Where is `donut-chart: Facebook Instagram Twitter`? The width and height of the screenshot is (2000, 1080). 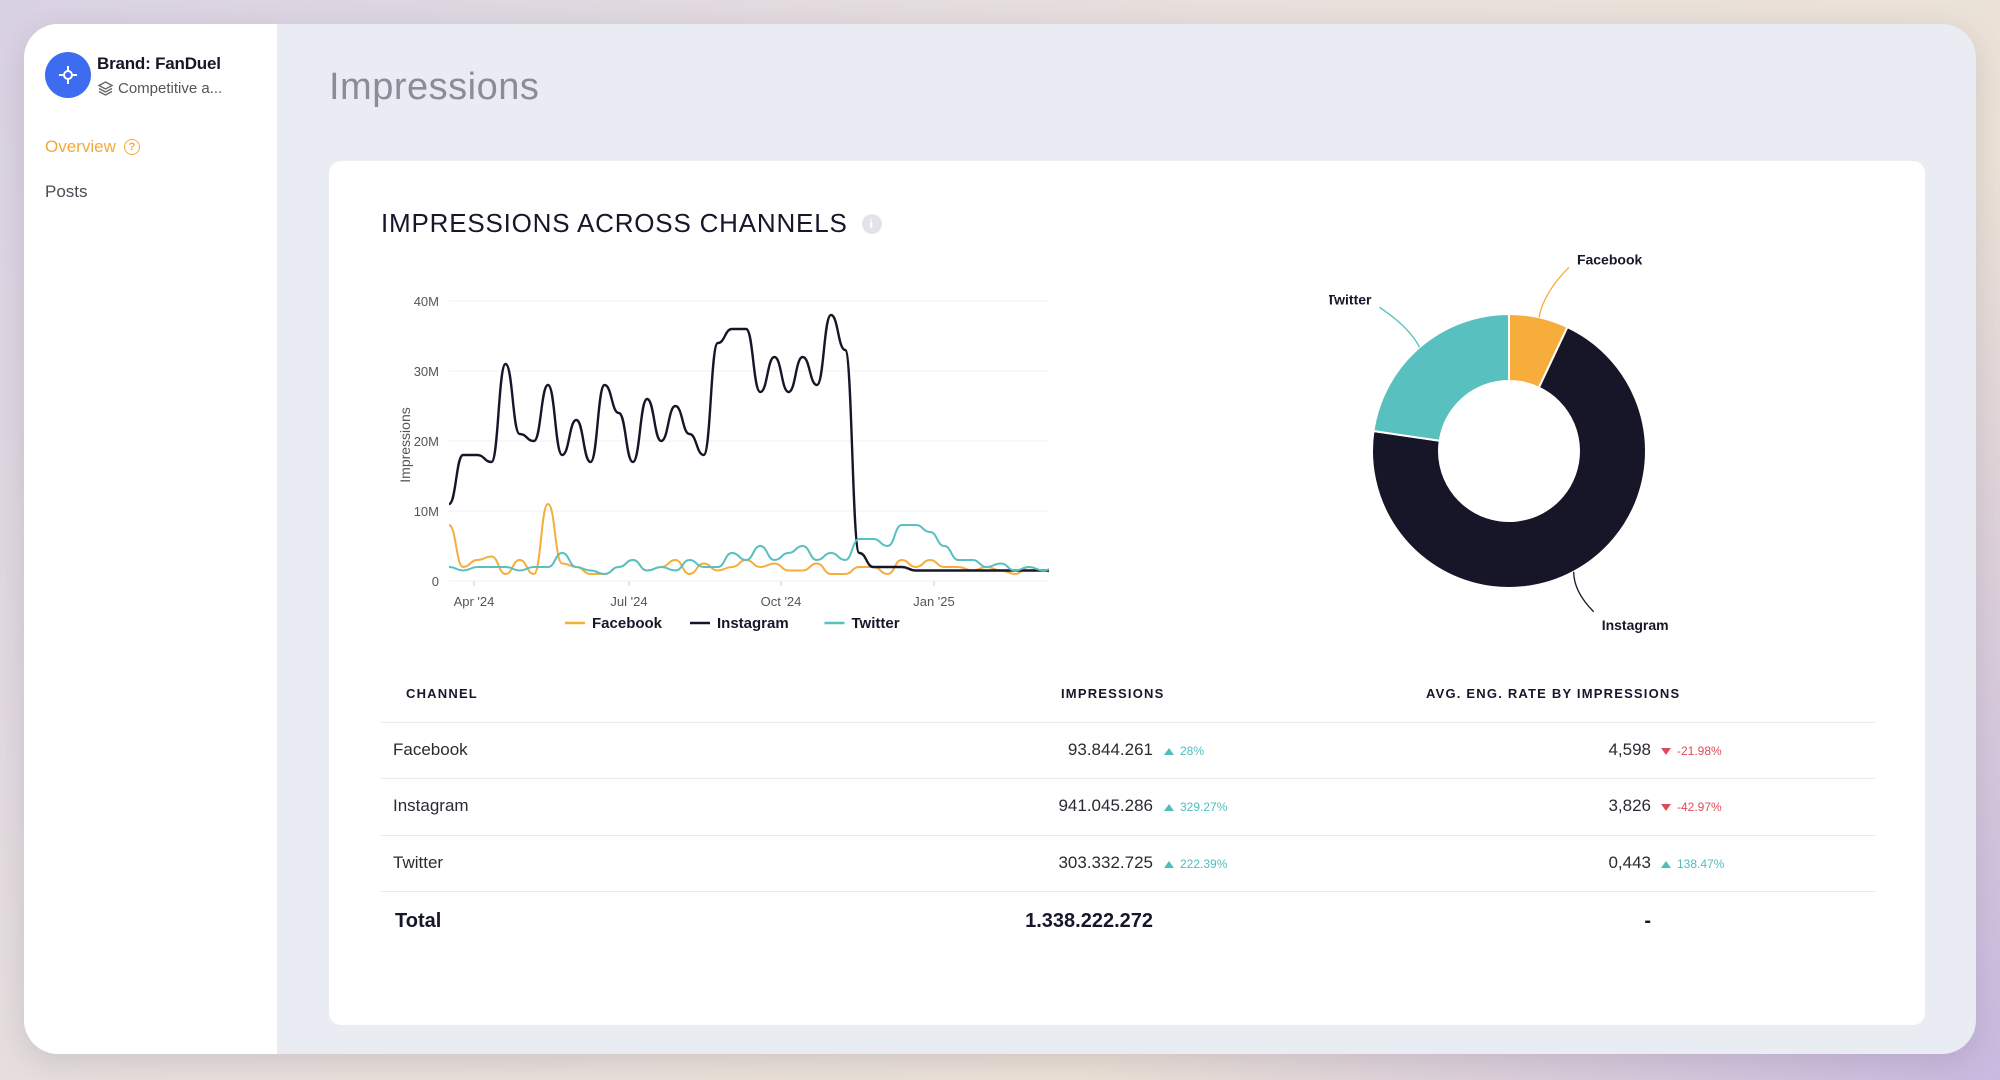 donut-chart: Facebook Instagram Twitter is located at coordinates (1499, 441).